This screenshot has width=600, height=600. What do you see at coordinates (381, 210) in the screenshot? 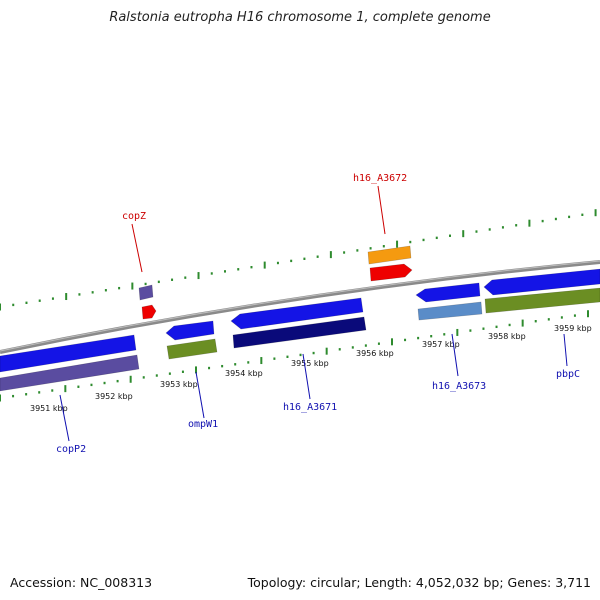
I see `h16_A3672-leader-line` at bounding box center [381, 210].